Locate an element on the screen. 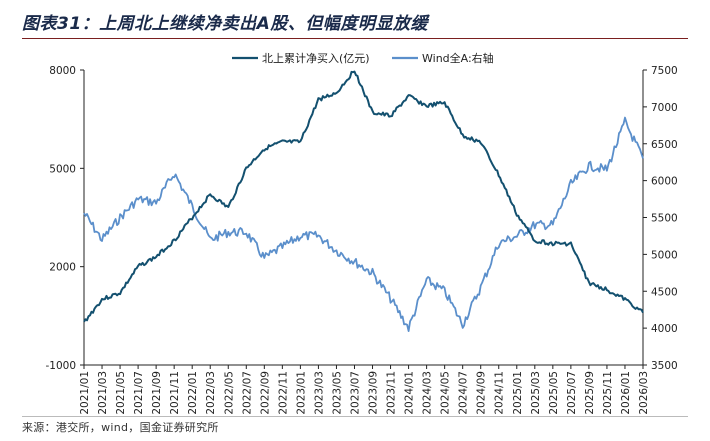 This screenshot has width=710, height=441. x-tick-label: 2025/09 is located at coordinates (590, 393).